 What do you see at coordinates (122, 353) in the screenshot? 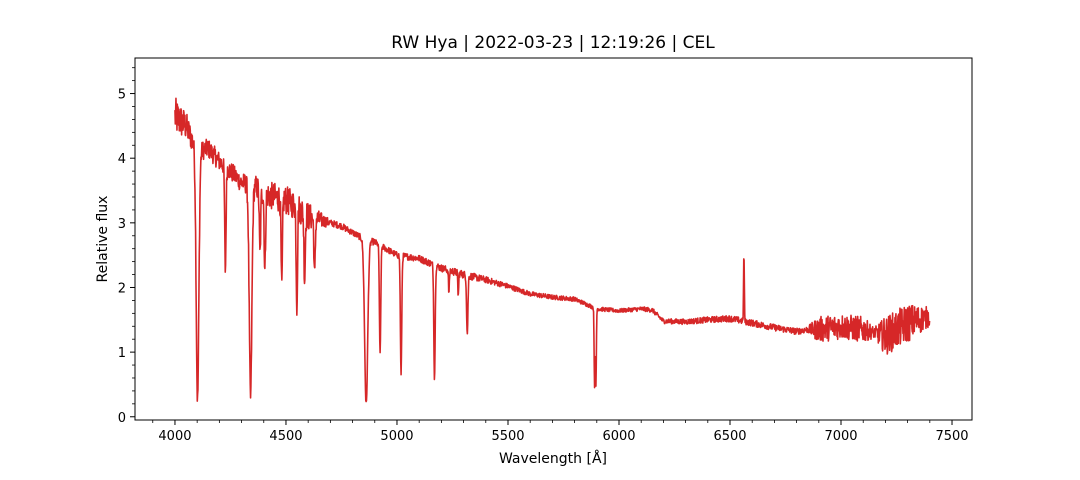
I see `y-tick-label: 1` at bounding box center [122, 353].